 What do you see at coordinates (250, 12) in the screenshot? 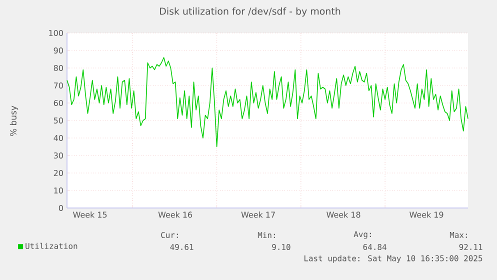
I see `chart-title: Disk utilization for /dev/sdf - by month` at bounding box center [250, 12].